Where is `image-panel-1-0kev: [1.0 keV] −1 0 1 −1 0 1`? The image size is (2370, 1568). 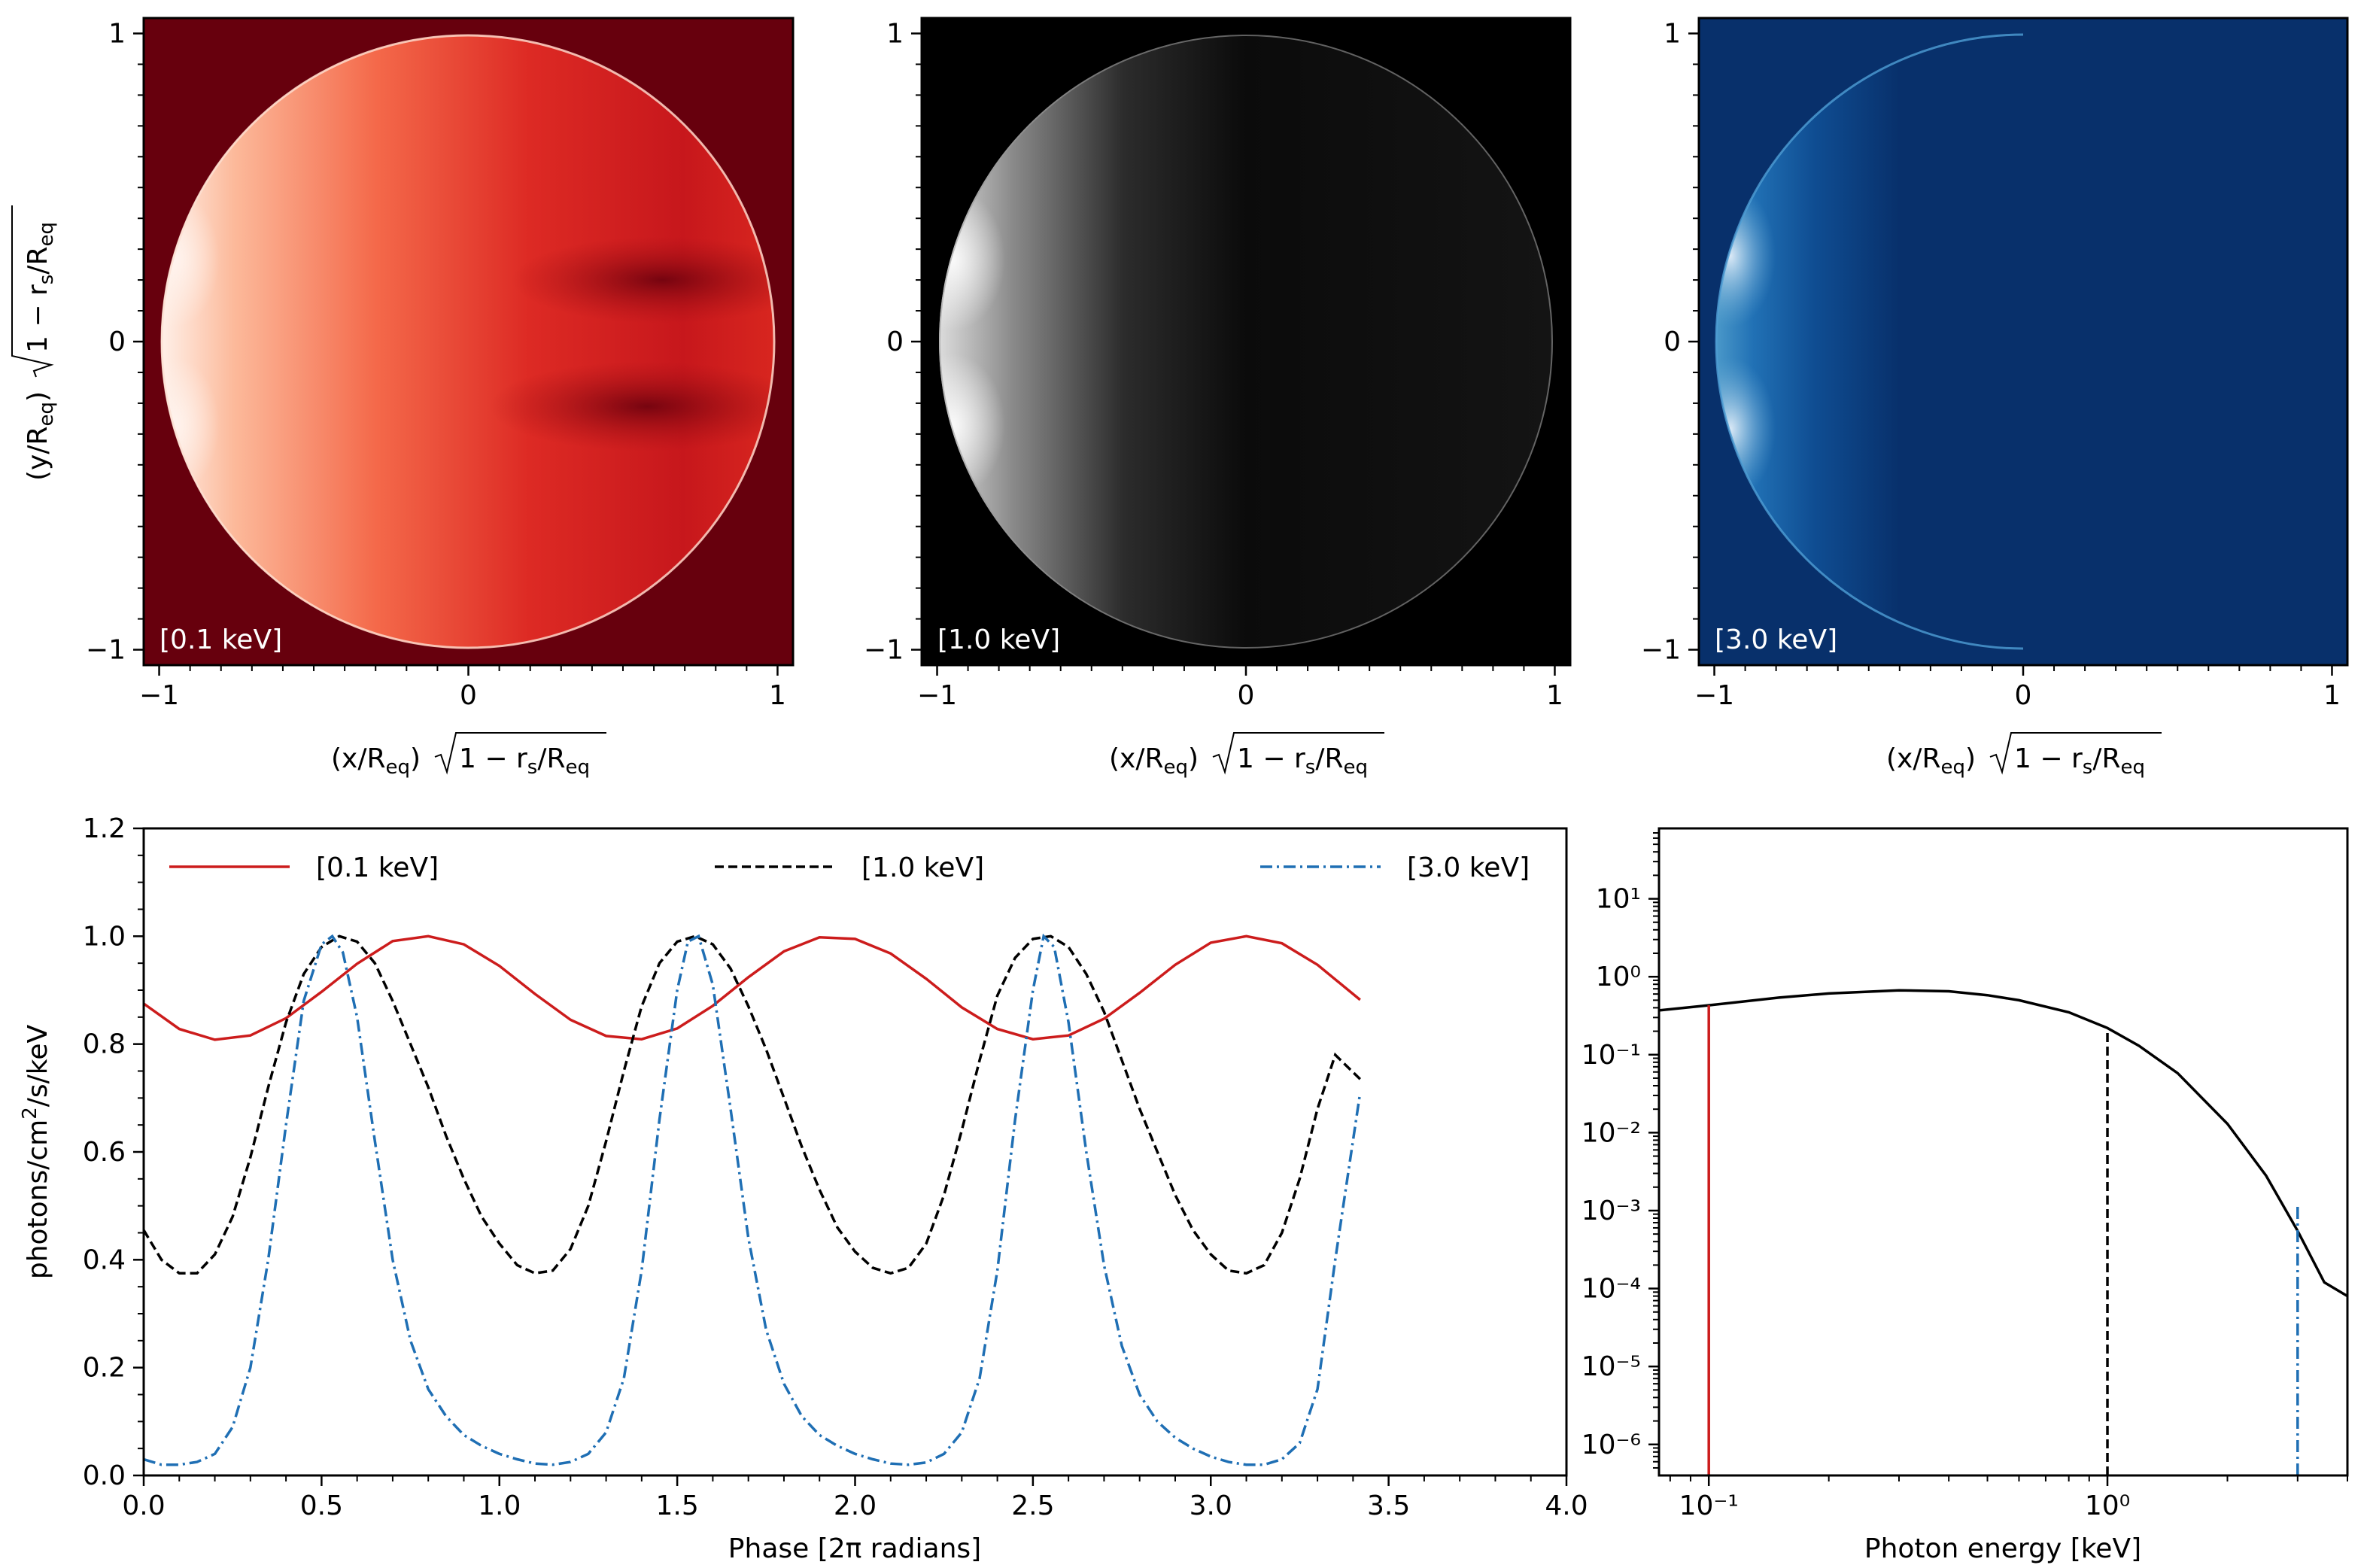
image-panel-1-0kev: [1.0 keV] −1 0 1 −1 0 1 is located at coordinates (1218, 364).